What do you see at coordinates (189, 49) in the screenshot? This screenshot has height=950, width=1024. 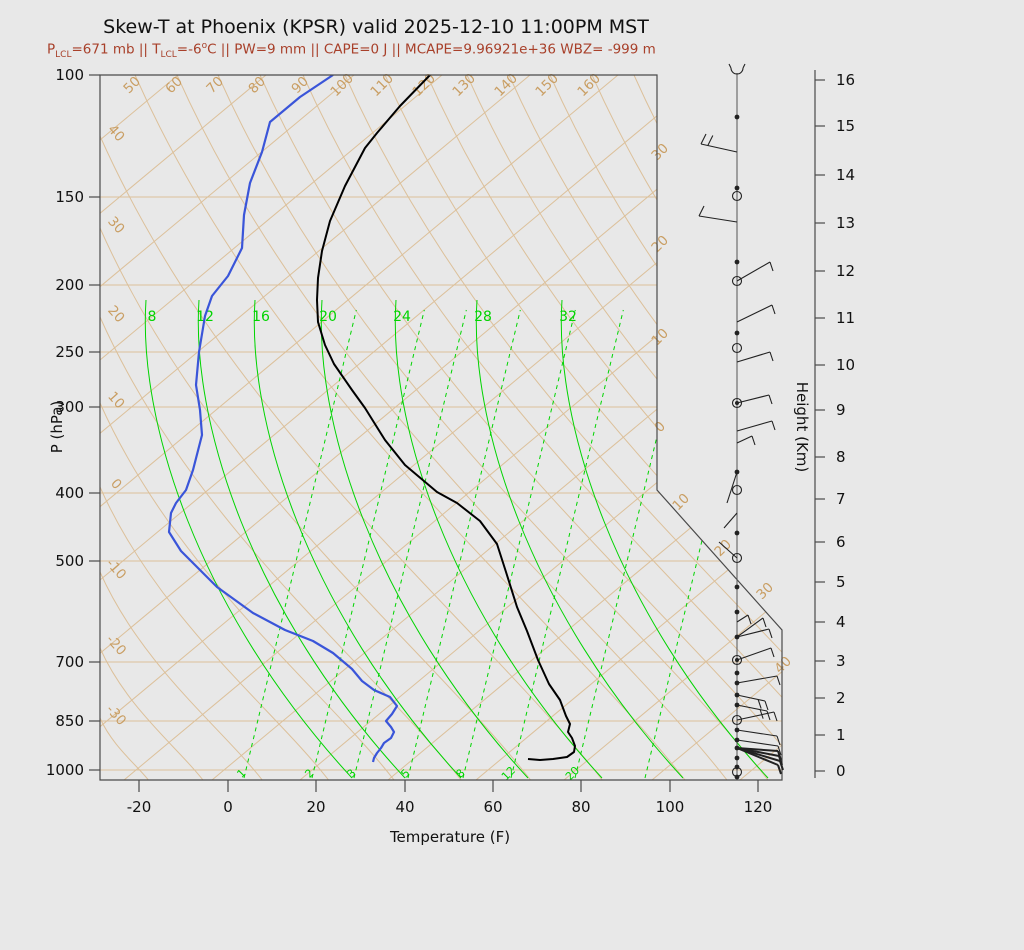 I see `subtitle-segment: =-6` at bounding box center [189, 49].